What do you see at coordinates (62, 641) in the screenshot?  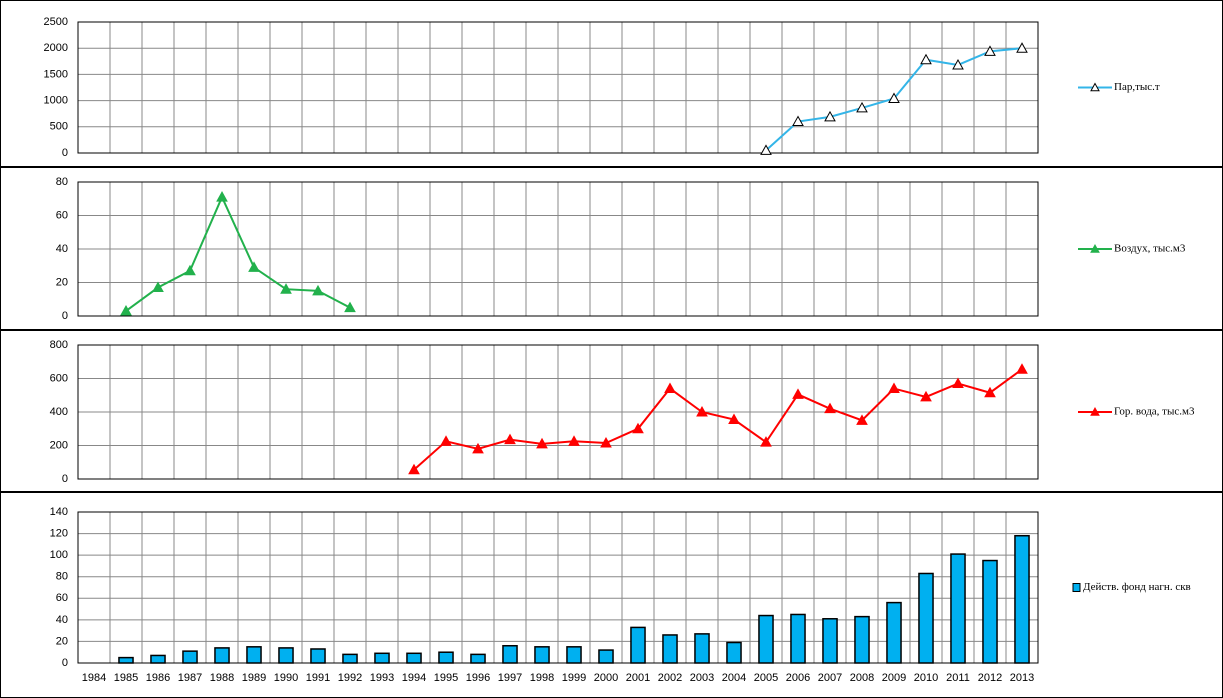 I see `y-tick-label: 20` at bounding box center [62, 641].